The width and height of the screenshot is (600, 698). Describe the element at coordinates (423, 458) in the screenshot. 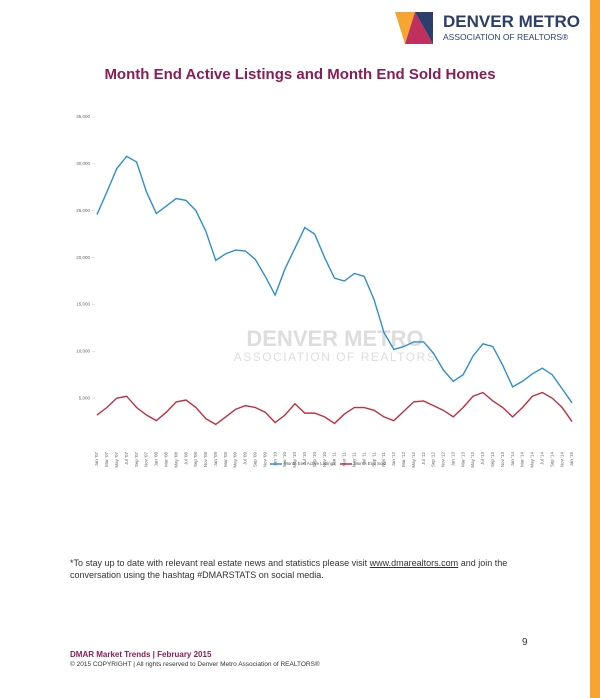

I see `x-tick-label: Jul '12` at that location.